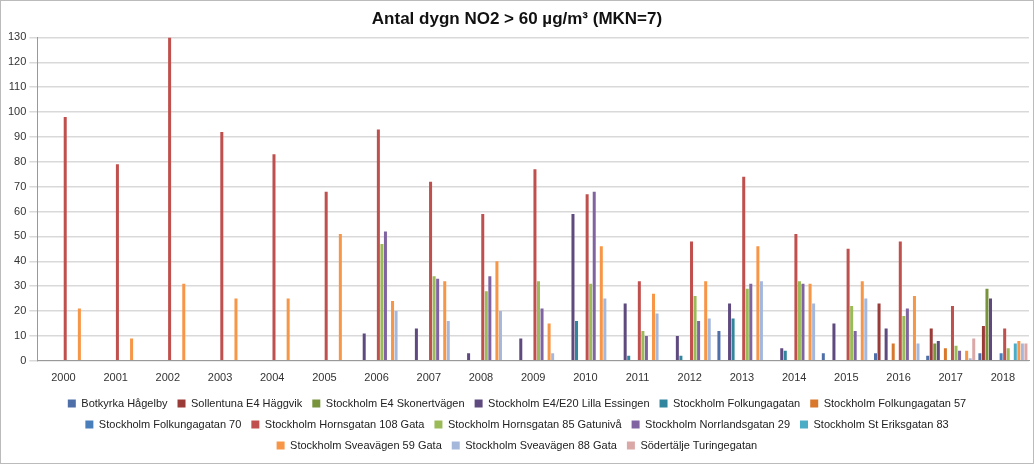  What do you see at coordinates (115, 377) in the screenshot?
I see `x-tick-label: 2001` at bounding box center [115, 377].